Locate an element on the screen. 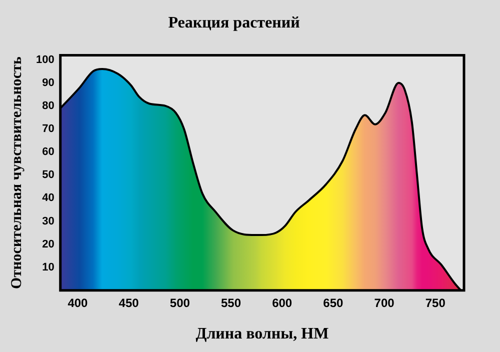 The width and height of the screenshot is (500, 352). x-tick-label: 550 is located at coordinates (231, 303).